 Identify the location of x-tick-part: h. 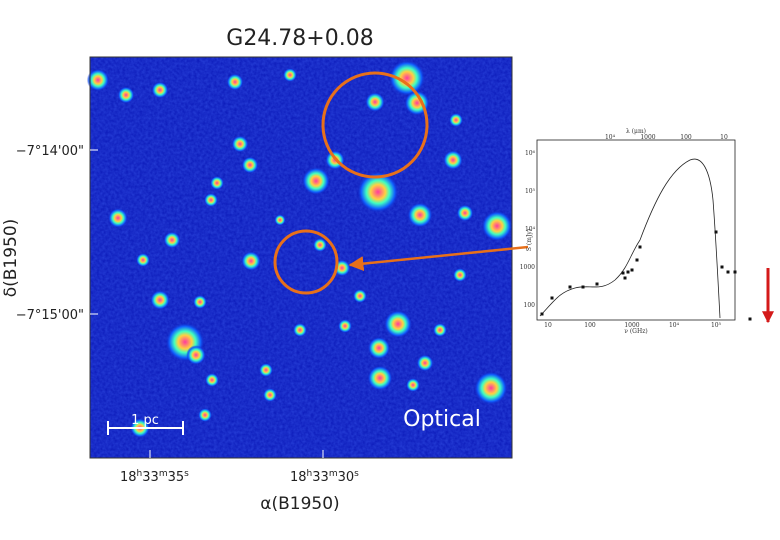
(310, 474).